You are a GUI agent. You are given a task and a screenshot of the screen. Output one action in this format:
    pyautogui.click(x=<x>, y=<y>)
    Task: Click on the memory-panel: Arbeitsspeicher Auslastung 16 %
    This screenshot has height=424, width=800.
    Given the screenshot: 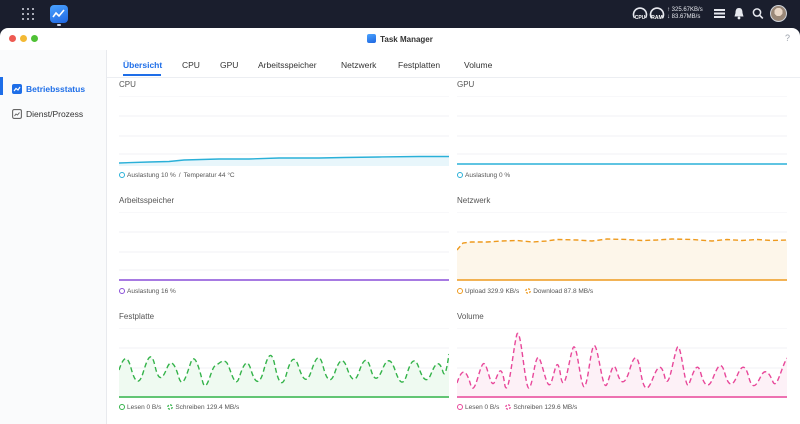 What is the action you would take?
    pyautogui.click(x=284, y=252)
    